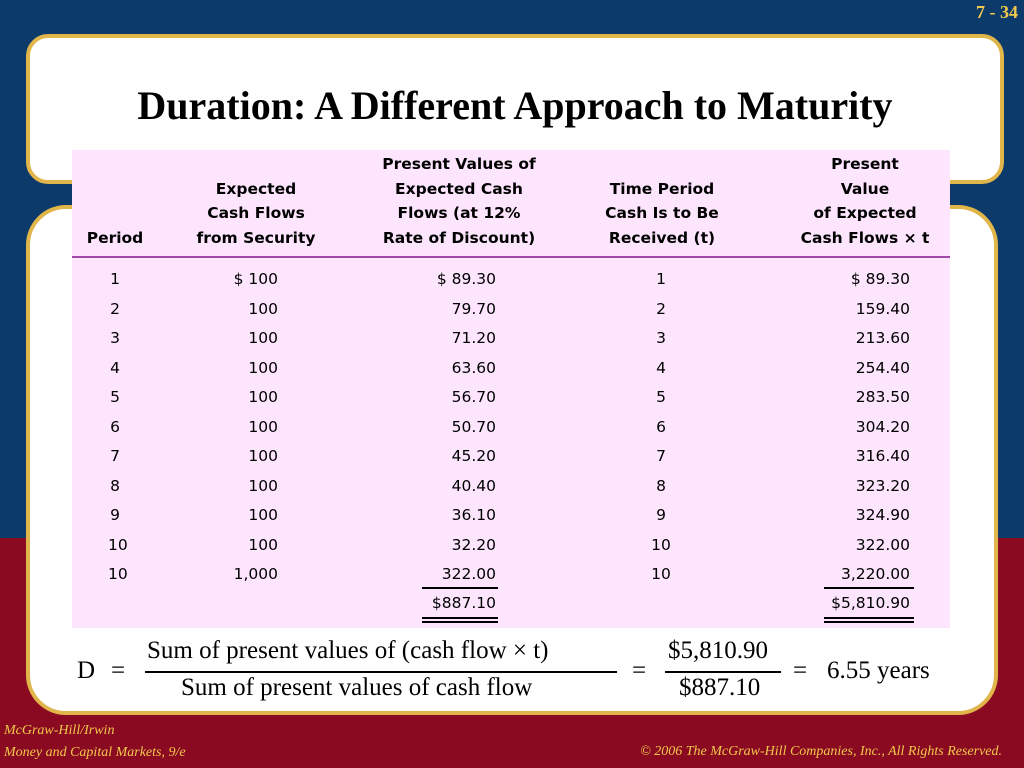 The image size is (1024, 768). I want to click on header-time-period: Time Period Cash Is to Be Received (t), so click(662, 214).